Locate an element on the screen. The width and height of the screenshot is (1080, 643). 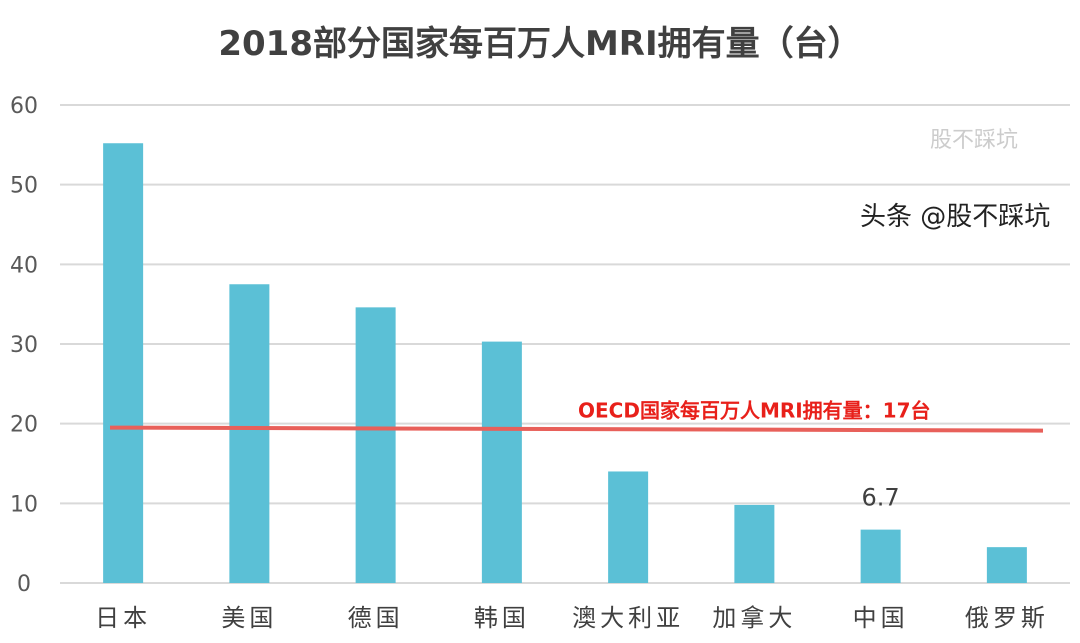
y-tick-label: 20 is located at coordinates (24, 425).